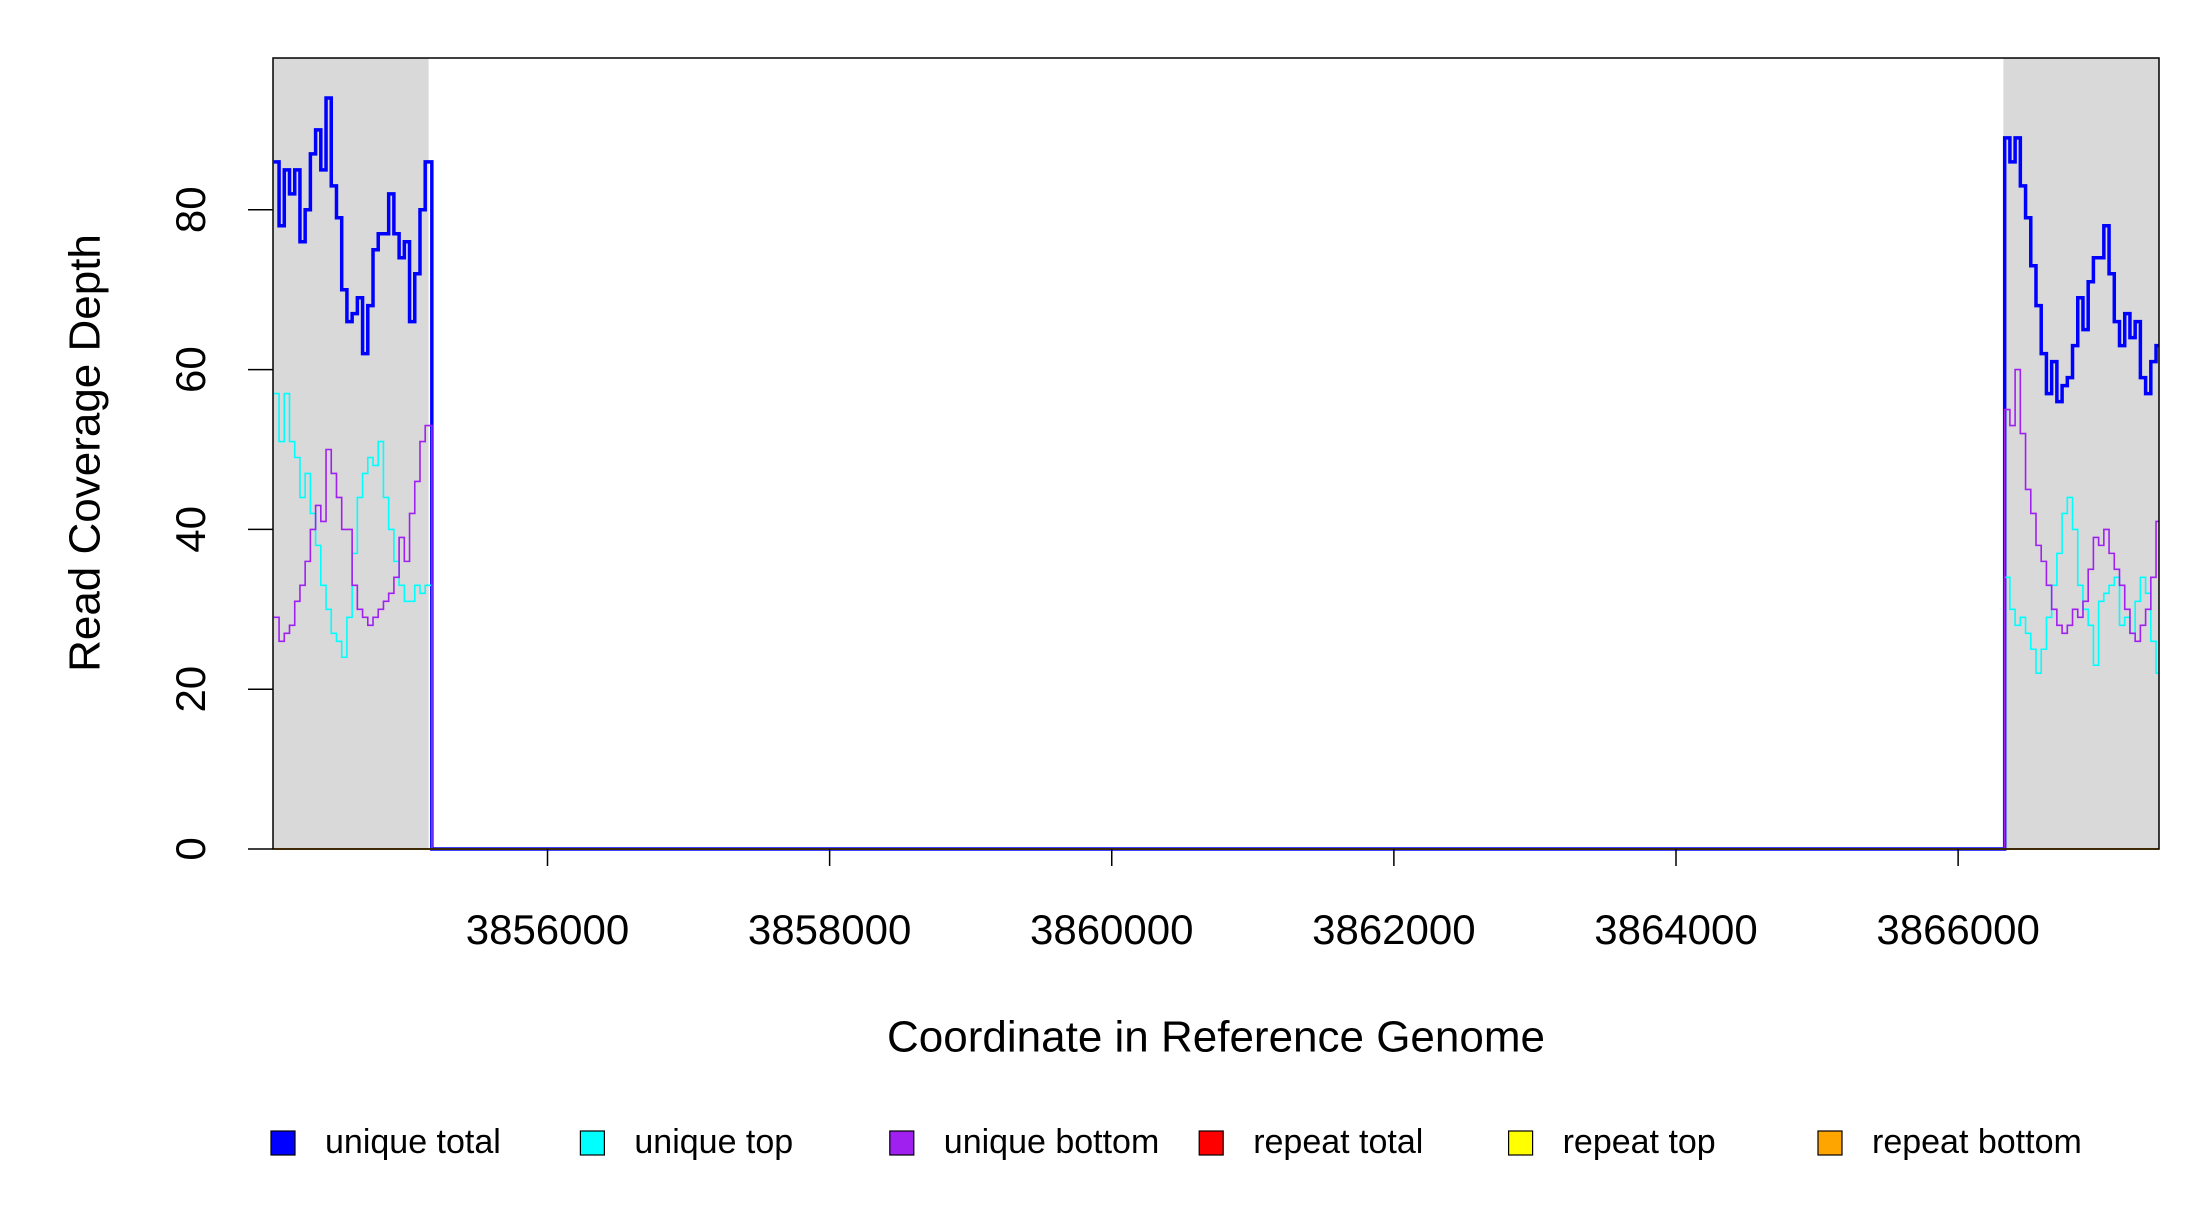 The width and height of the screenshot is (2200, 1205). Describe the element at coordinates (1977, 1142) in the screenshot. I see `legend-label: repeat bottom` at that location.